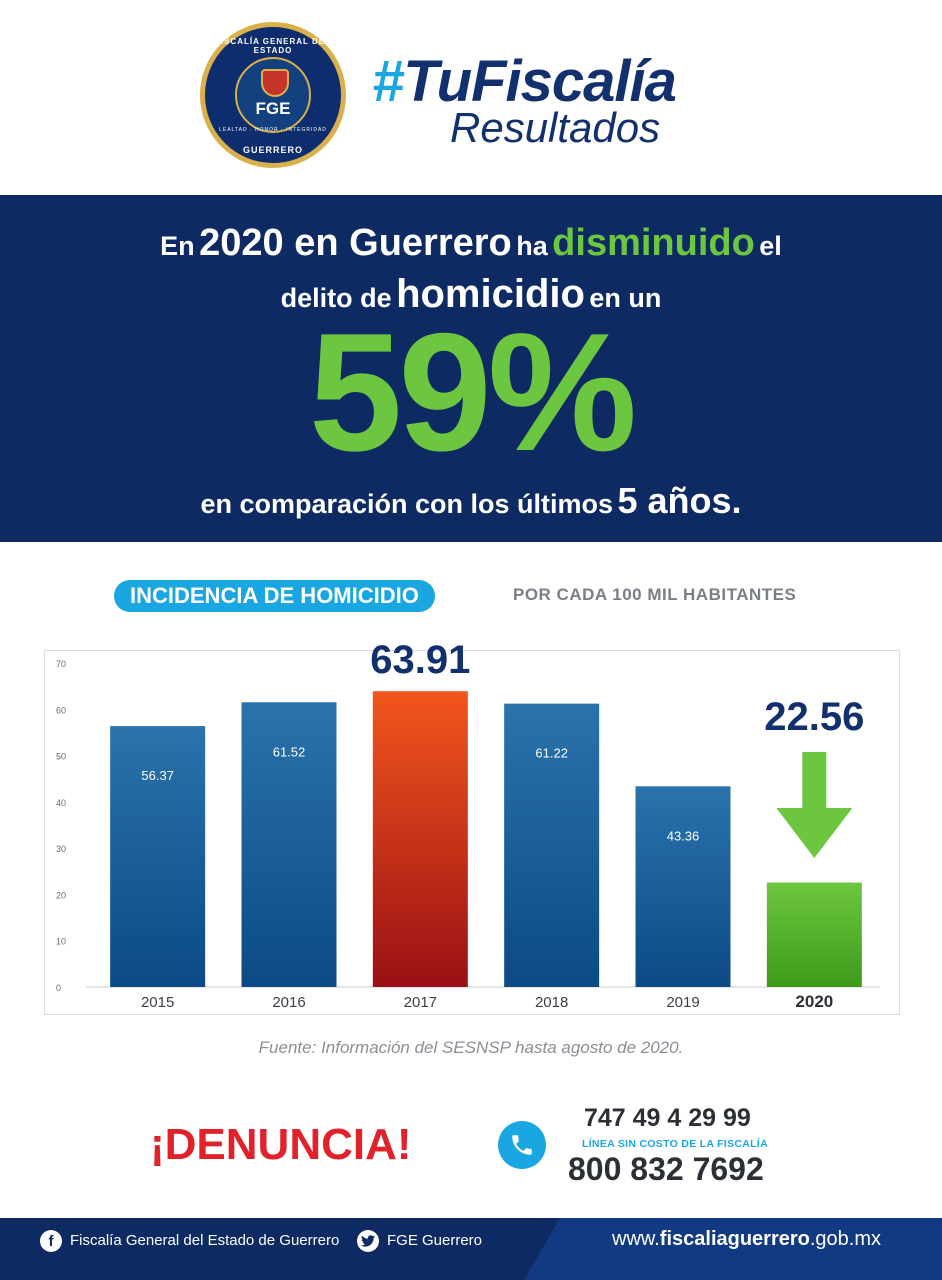  Describe the element at coordinates (274, 596) in the screenshot. I see `chart-title: INCIDENCIA DE HOMICIDIO` at that location.